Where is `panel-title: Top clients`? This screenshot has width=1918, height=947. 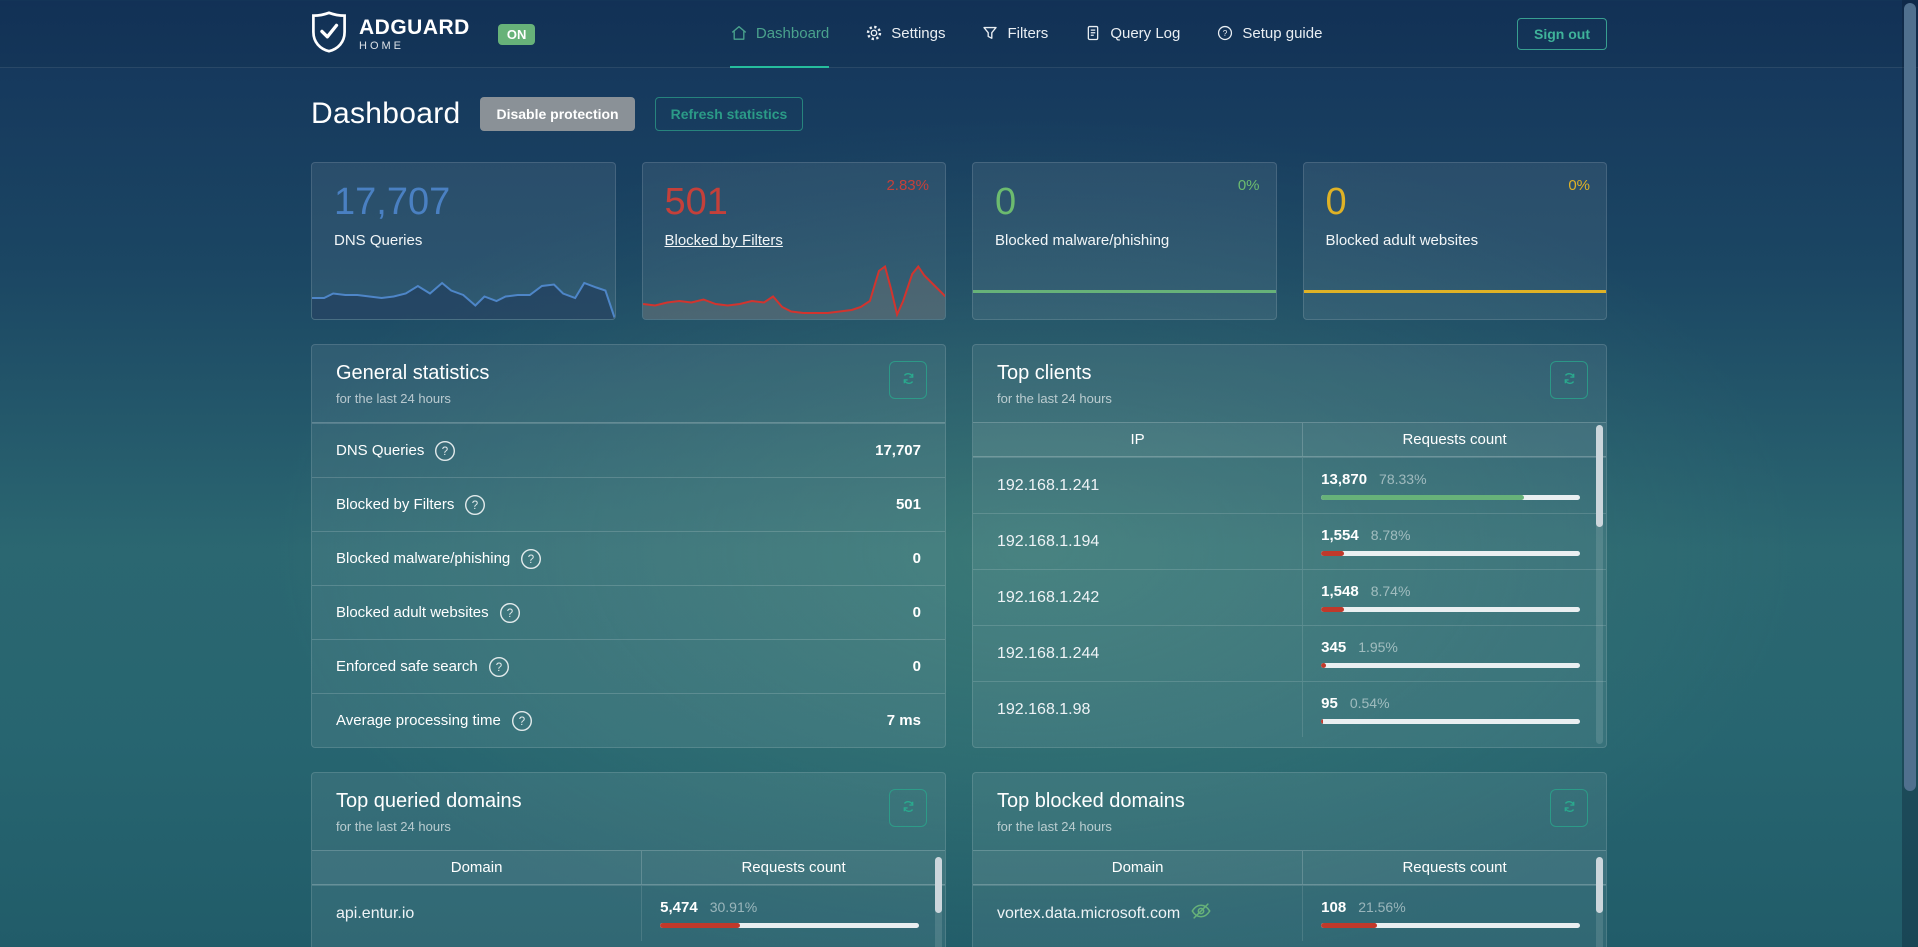
panel-title: Top clients is located at coordinates (1044, 373).